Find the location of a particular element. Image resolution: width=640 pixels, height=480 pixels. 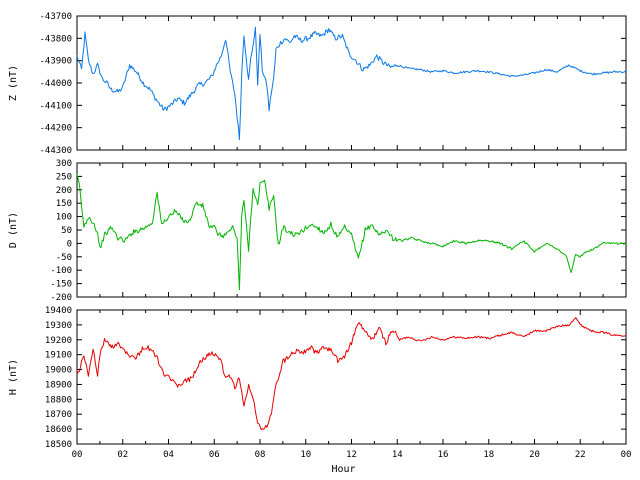

y-tick-label: 19100 is located at coordinates (58, 356).